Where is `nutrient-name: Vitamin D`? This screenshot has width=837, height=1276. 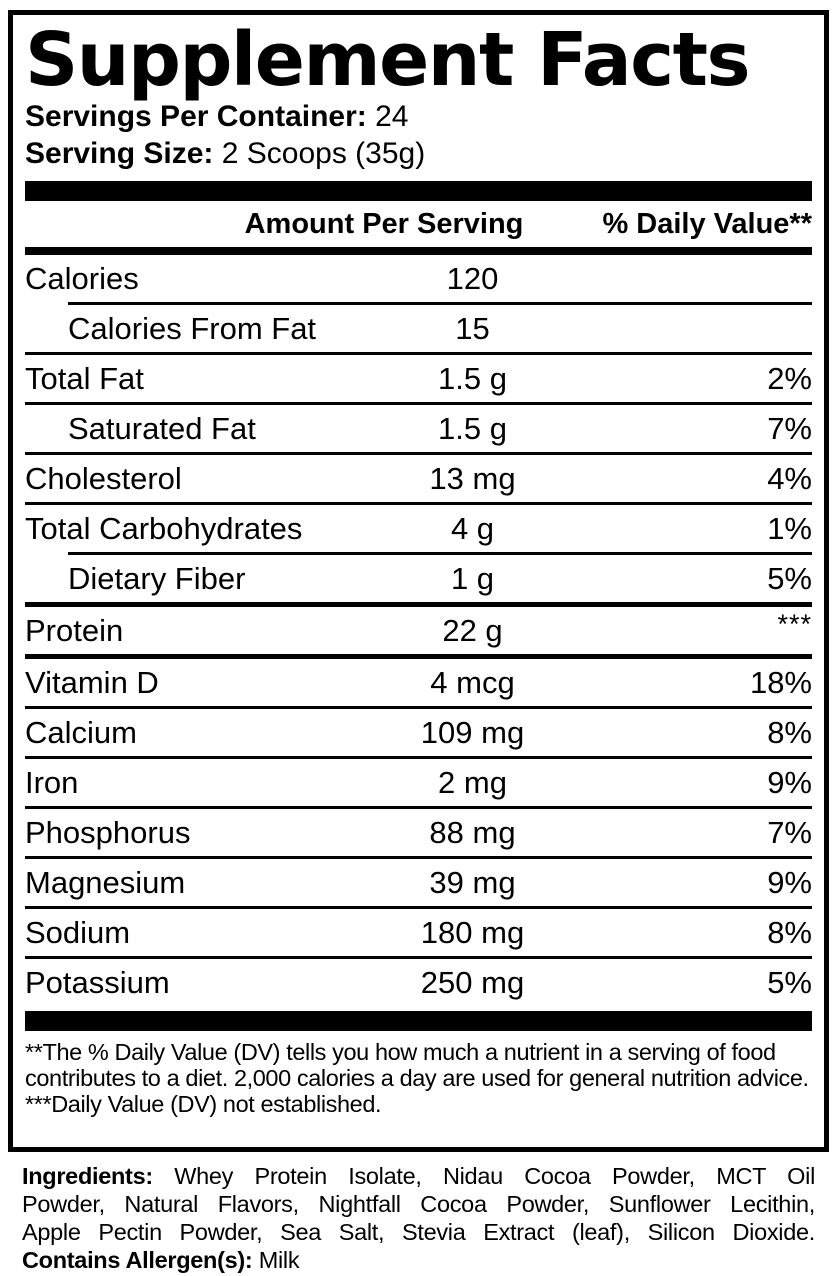
nutrient-name: Vitamin D is located at coordinates (92, 682).